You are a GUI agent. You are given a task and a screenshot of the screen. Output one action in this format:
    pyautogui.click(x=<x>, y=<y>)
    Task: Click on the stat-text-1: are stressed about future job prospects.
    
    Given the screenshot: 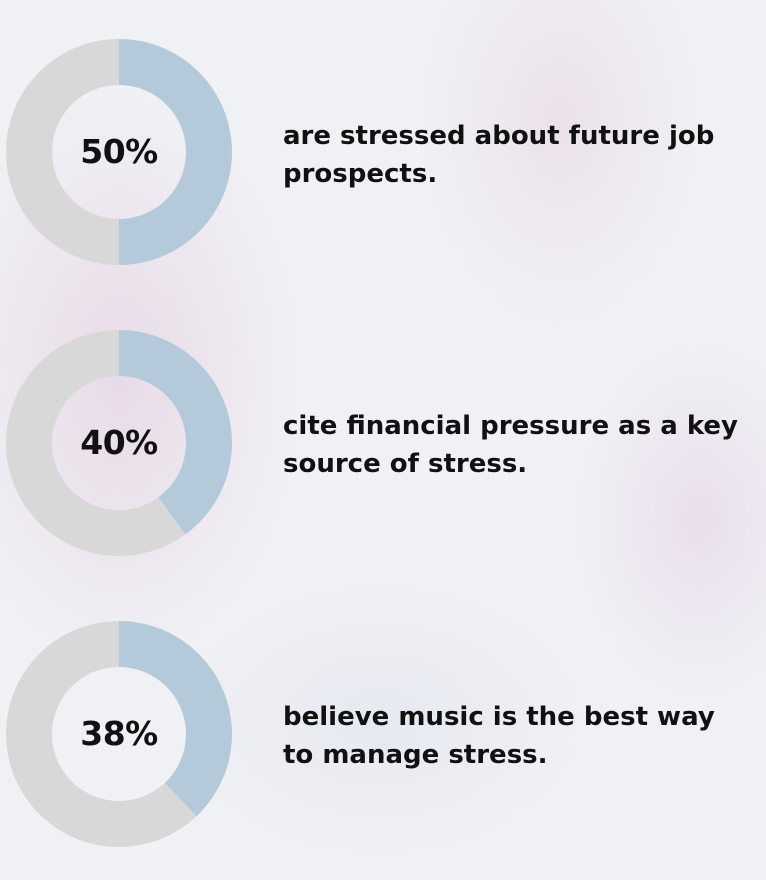 What is the action you would take?
    pyautogui.click(x=499, y=155)
    